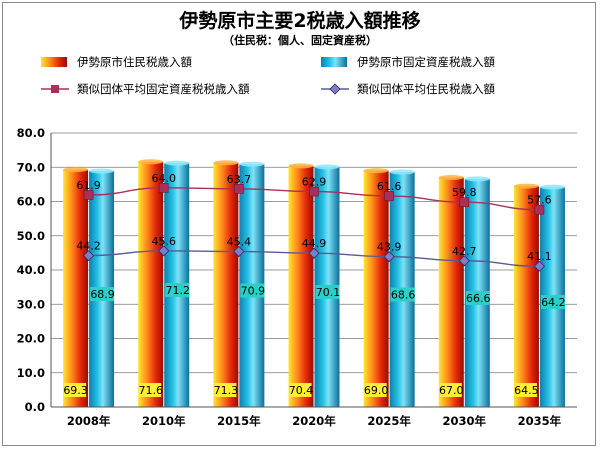 This screenshot has height=450, width=600. What do you see at coordinates (31, 373) in the screenshot?
I see `y-tick-label: 10.0` at bounding box center [31, 373].